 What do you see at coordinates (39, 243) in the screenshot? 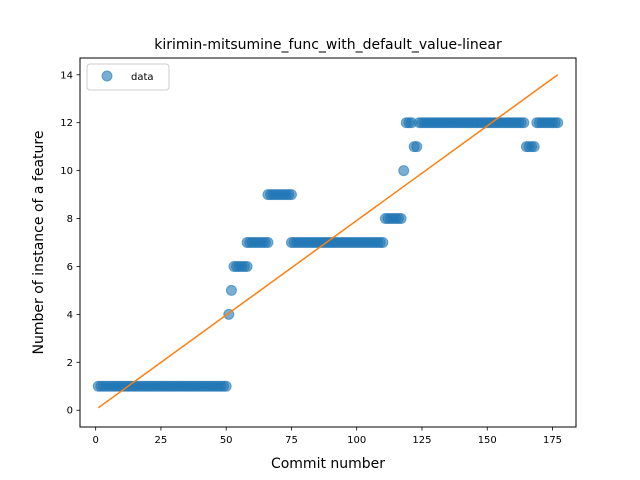
I see `y-axis-label: Number of instance of a feature` at bounding box center [39, 243].